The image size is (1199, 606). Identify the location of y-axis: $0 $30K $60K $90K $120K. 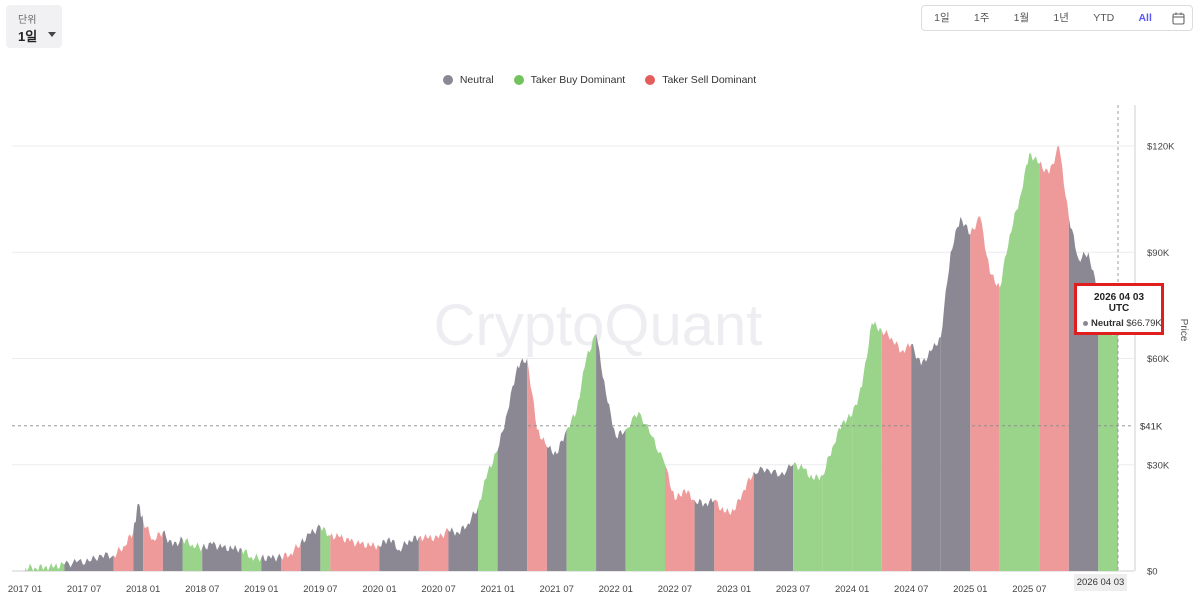
(1154, 341).